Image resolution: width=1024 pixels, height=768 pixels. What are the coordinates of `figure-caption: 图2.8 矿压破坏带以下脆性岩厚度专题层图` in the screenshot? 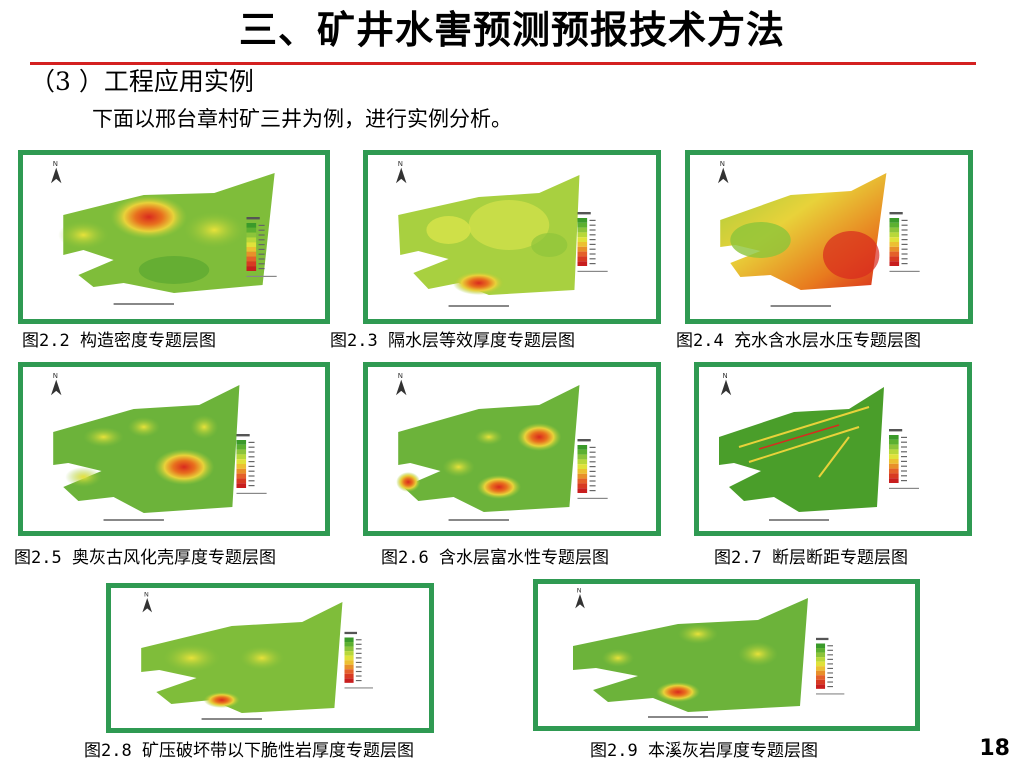 It's located at (249, 751).